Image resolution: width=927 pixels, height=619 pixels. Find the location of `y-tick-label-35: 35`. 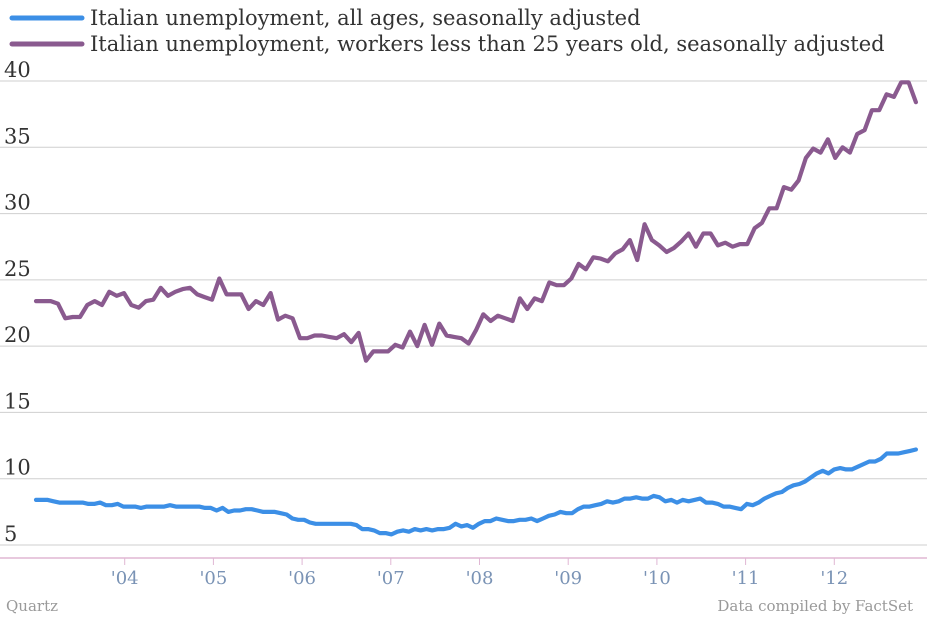

y-tick-label-35: 35 is located at coordinates (17, 136).